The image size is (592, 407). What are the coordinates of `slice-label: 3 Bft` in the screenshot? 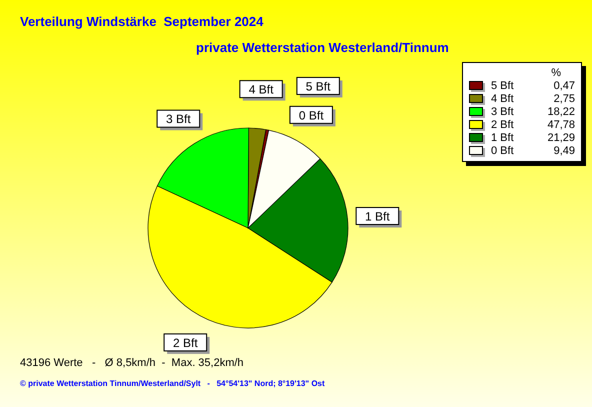 It's located at (179, 119).